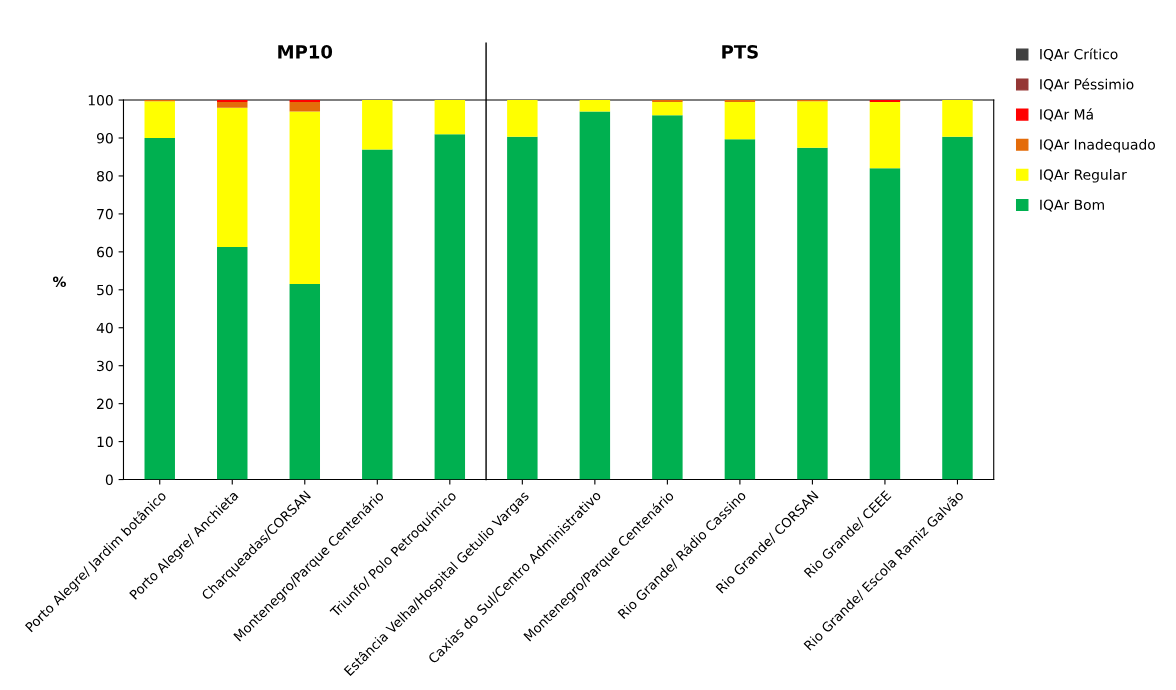 The height and width of the screenshot is (690, 1176). I want to click on y-tick-label: 80, so click(105, 176).